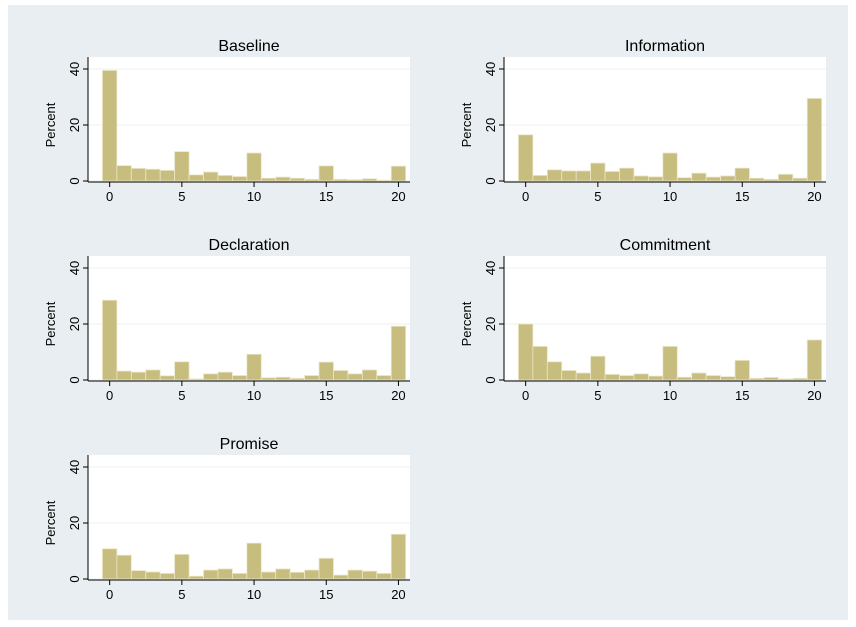 The height and width of the screenshot is (627, 856). I want to click on panel-commitment: 0 20 40 0 5 10 15 20 Percent Commitment, so click(642, 320).